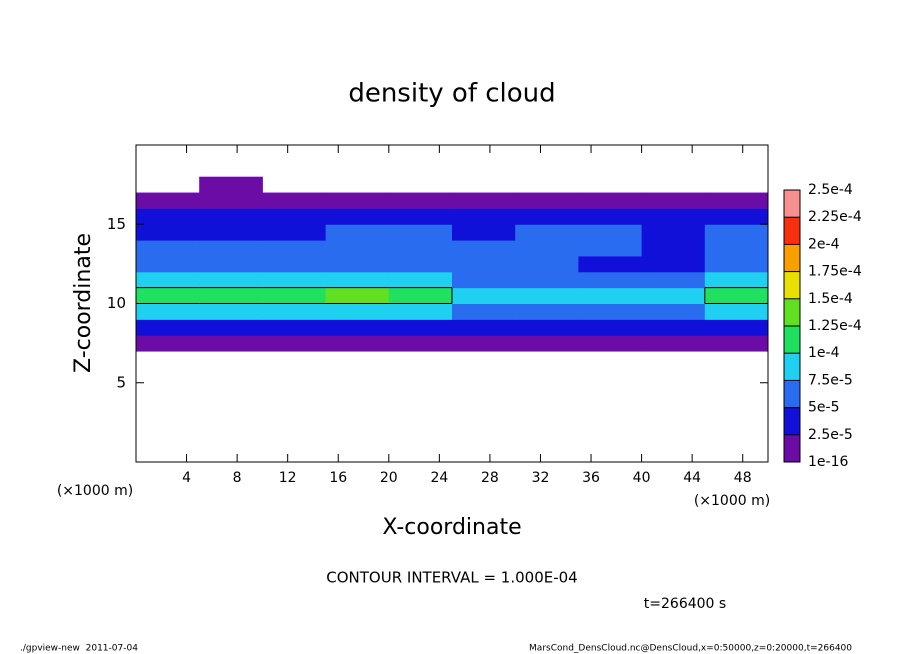  I want to click on time-label: t=266400 s, so click(685, 604).